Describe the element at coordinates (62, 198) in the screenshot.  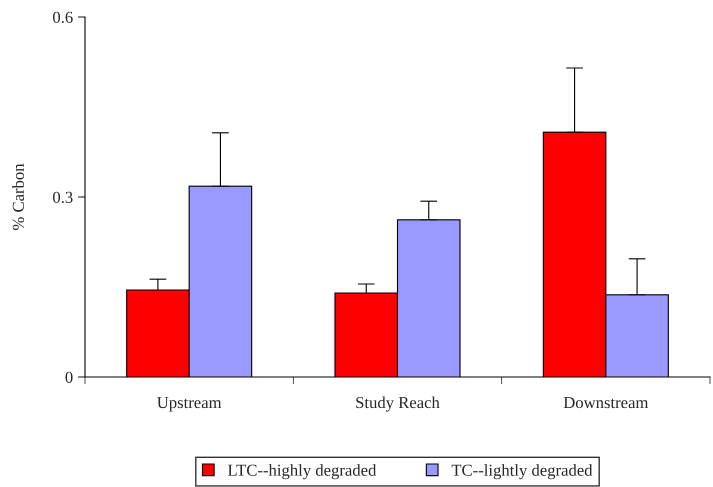
I see `y-tick-label: 0.3` at that location.